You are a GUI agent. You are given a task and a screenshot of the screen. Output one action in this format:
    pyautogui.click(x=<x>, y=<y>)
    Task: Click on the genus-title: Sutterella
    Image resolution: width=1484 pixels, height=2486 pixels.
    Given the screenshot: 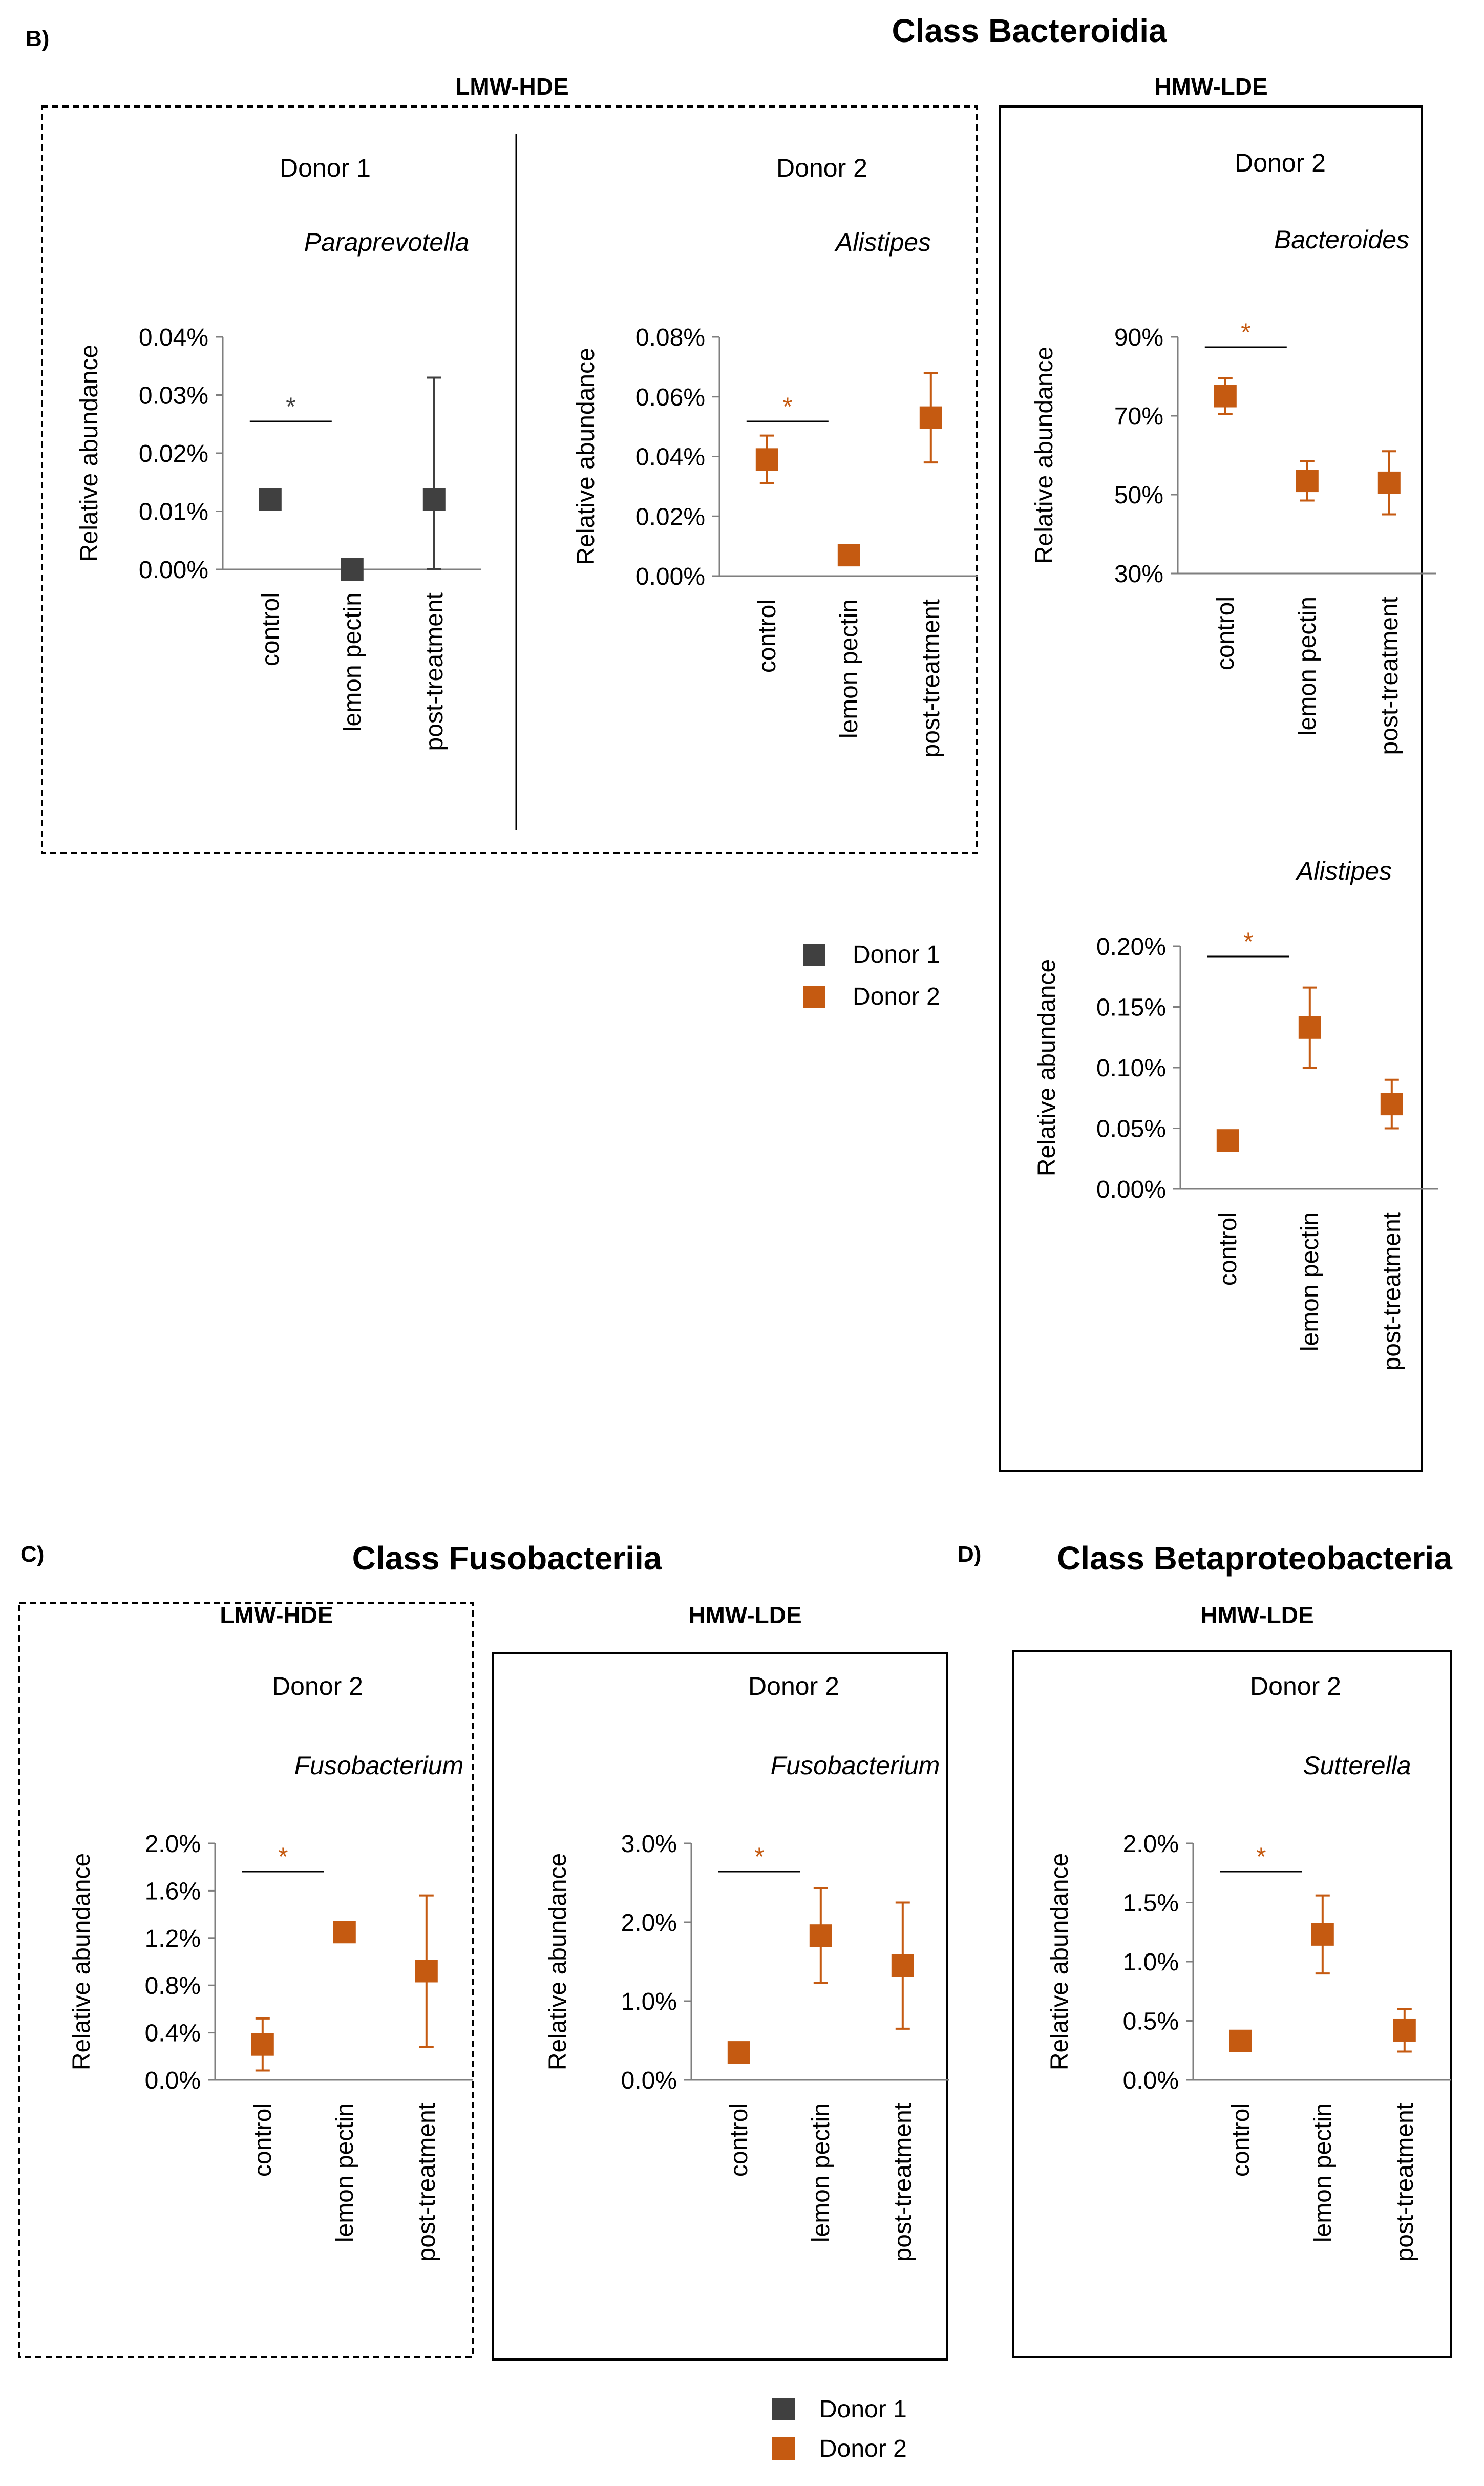 What is the action you would take?
    pyautogui.click(x=1357, y=1765)
    